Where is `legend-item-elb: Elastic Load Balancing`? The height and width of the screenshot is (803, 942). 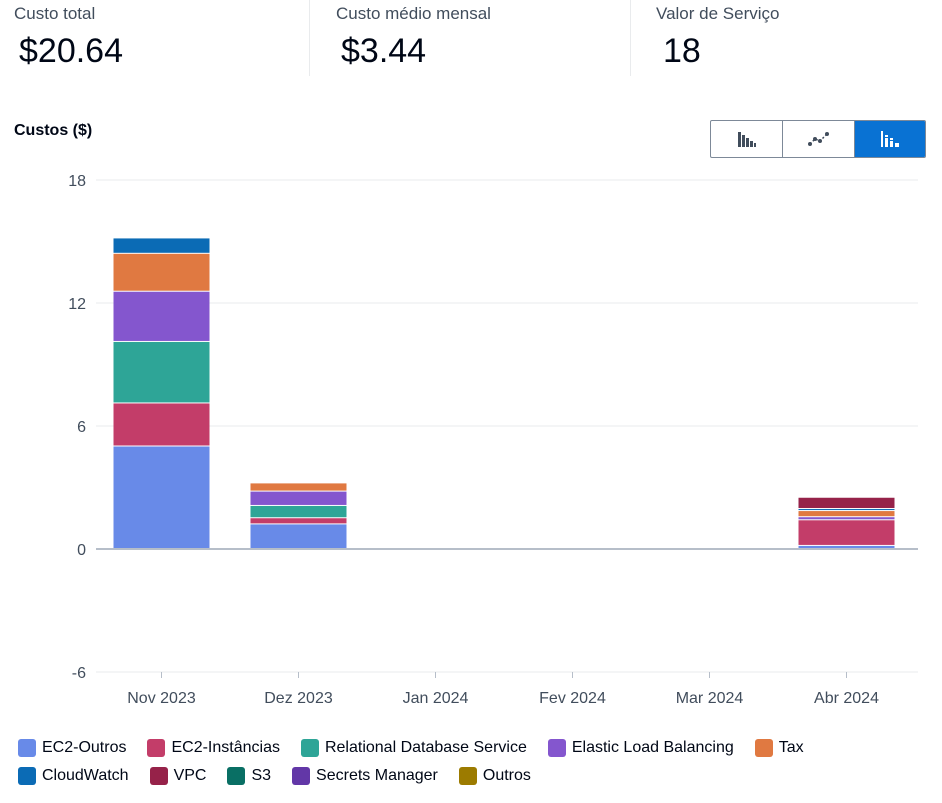 legend-item-elb: Elastic Load Balancing is located at coordinates (640, 748).